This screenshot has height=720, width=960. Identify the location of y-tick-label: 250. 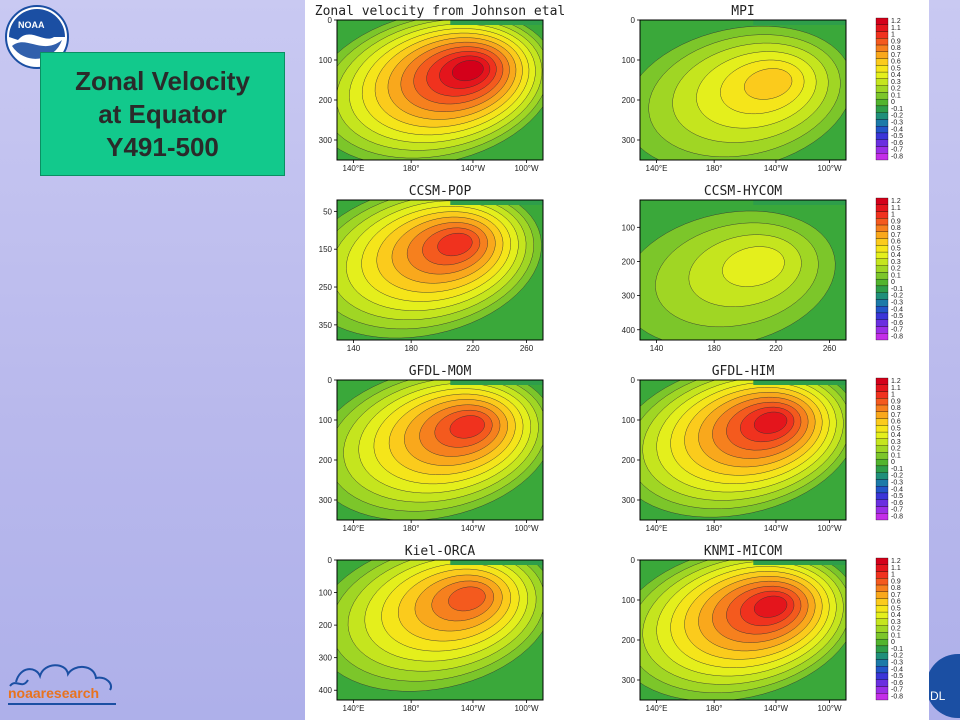
(326, 287).